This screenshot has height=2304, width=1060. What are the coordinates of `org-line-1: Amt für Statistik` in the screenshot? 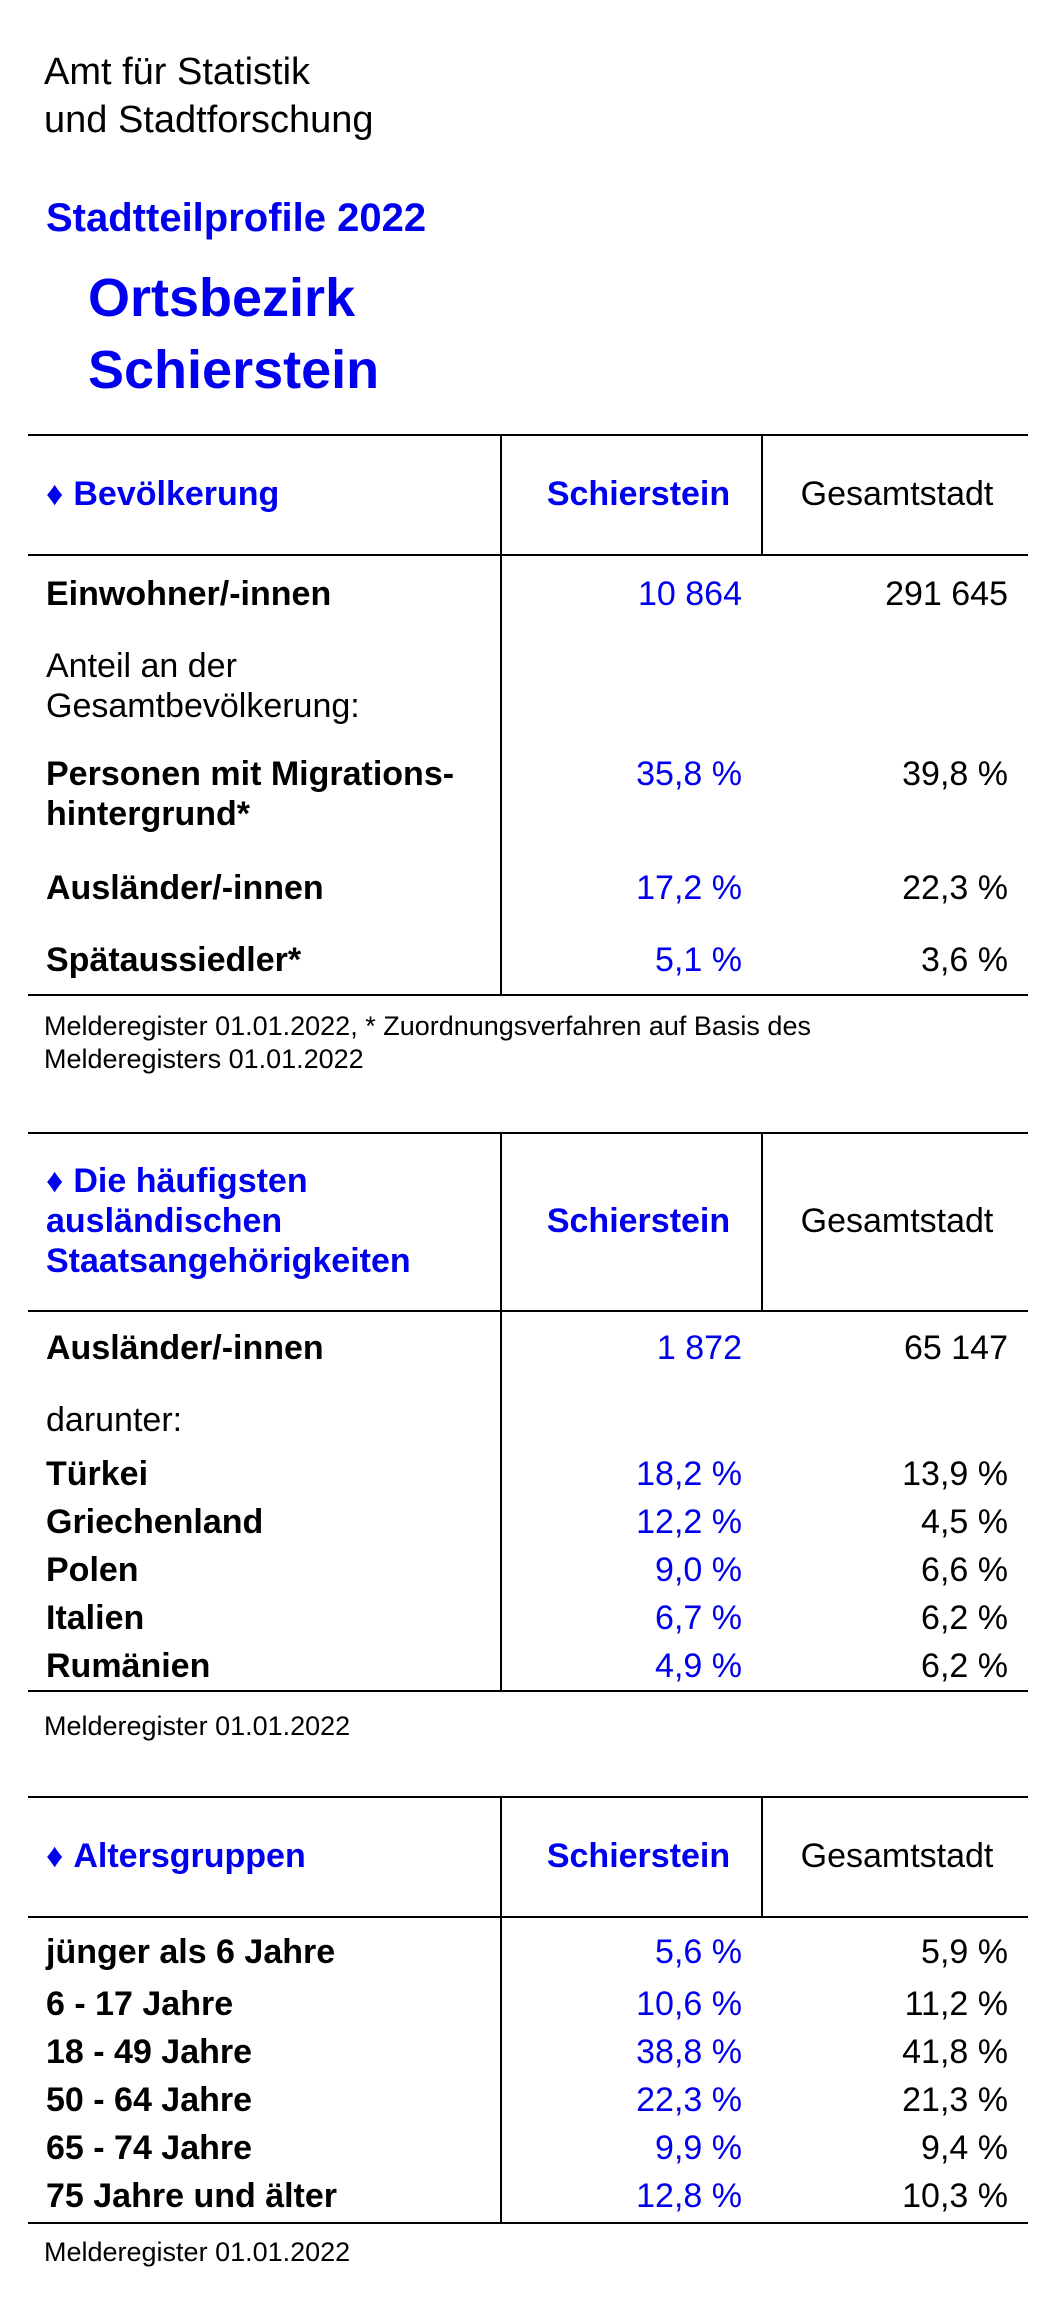 It's located at (177, 72).